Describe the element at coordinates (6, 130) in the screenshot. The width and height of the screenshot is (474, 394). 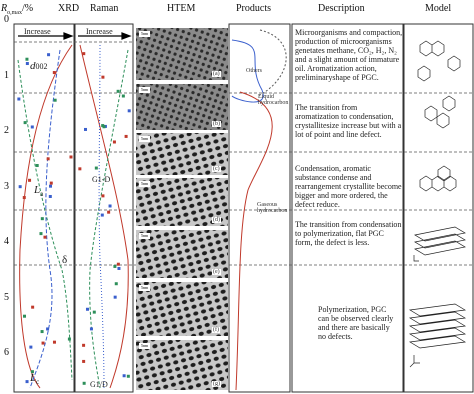
I see `axis-tick-label: 2` at that location.